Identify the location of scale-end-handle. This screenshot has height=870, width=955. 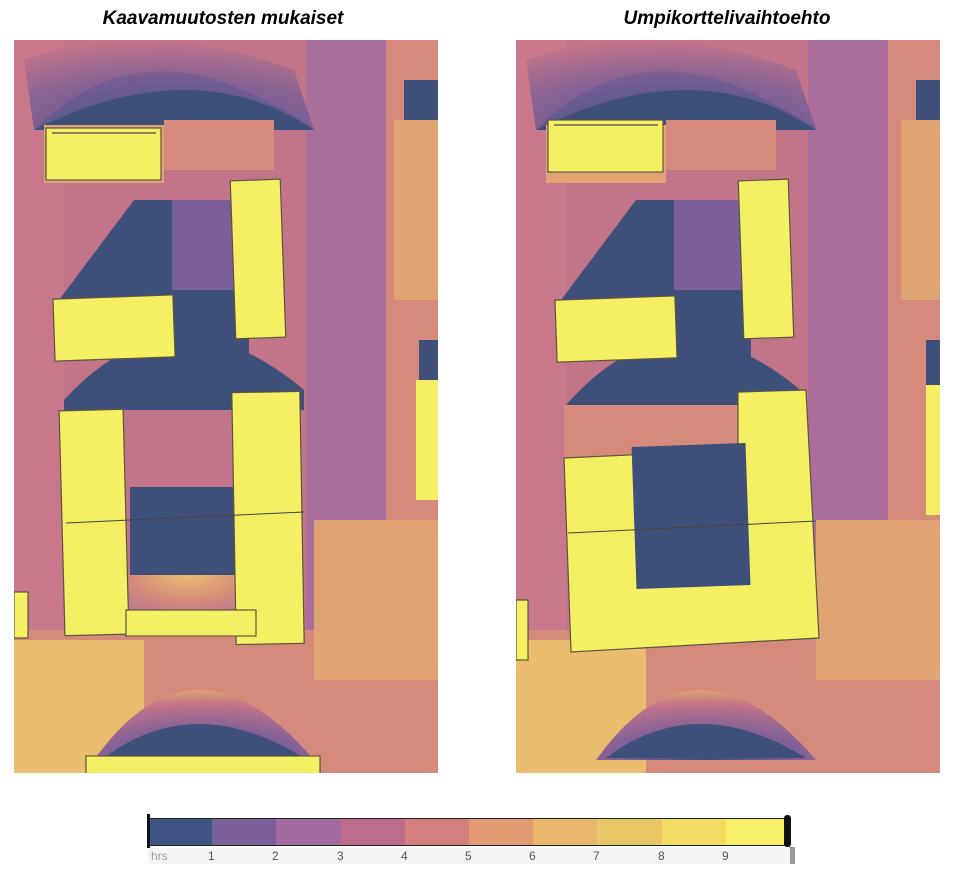
(787, 831).